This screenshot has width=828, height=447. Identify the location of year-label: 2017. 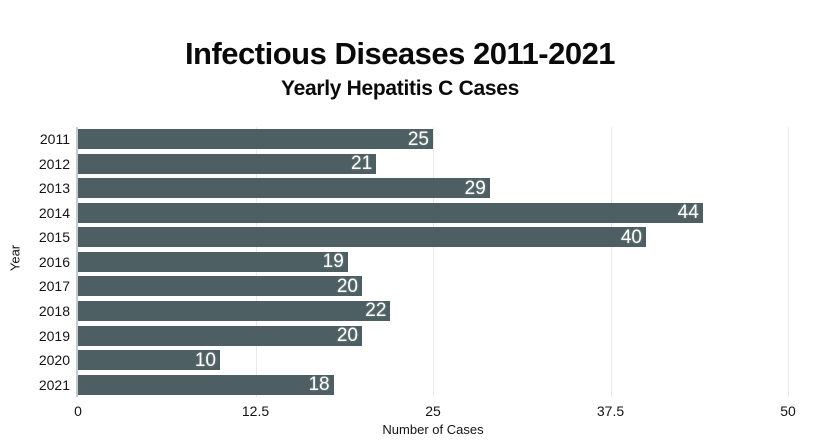
(54, 286).